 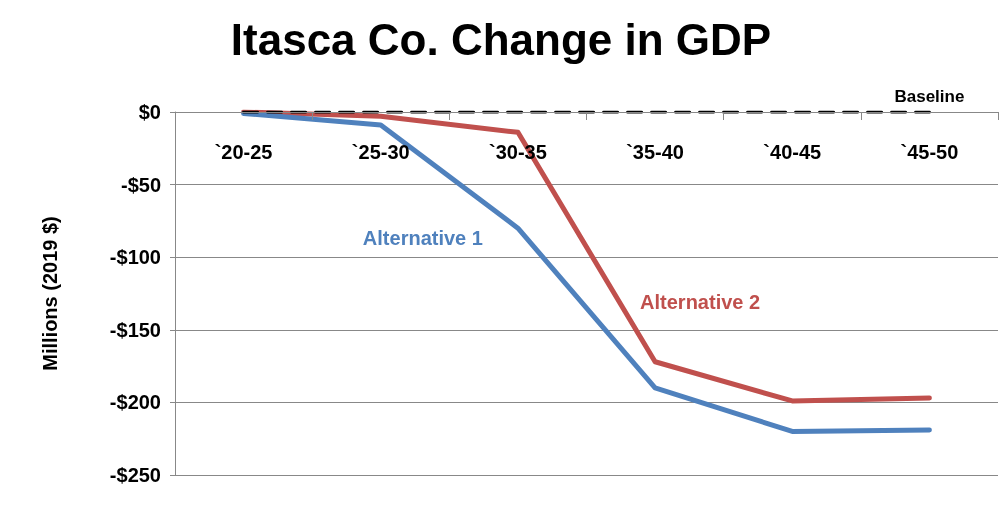 I want to click on y-tick-label: -$250, so click(x=135, y=475).